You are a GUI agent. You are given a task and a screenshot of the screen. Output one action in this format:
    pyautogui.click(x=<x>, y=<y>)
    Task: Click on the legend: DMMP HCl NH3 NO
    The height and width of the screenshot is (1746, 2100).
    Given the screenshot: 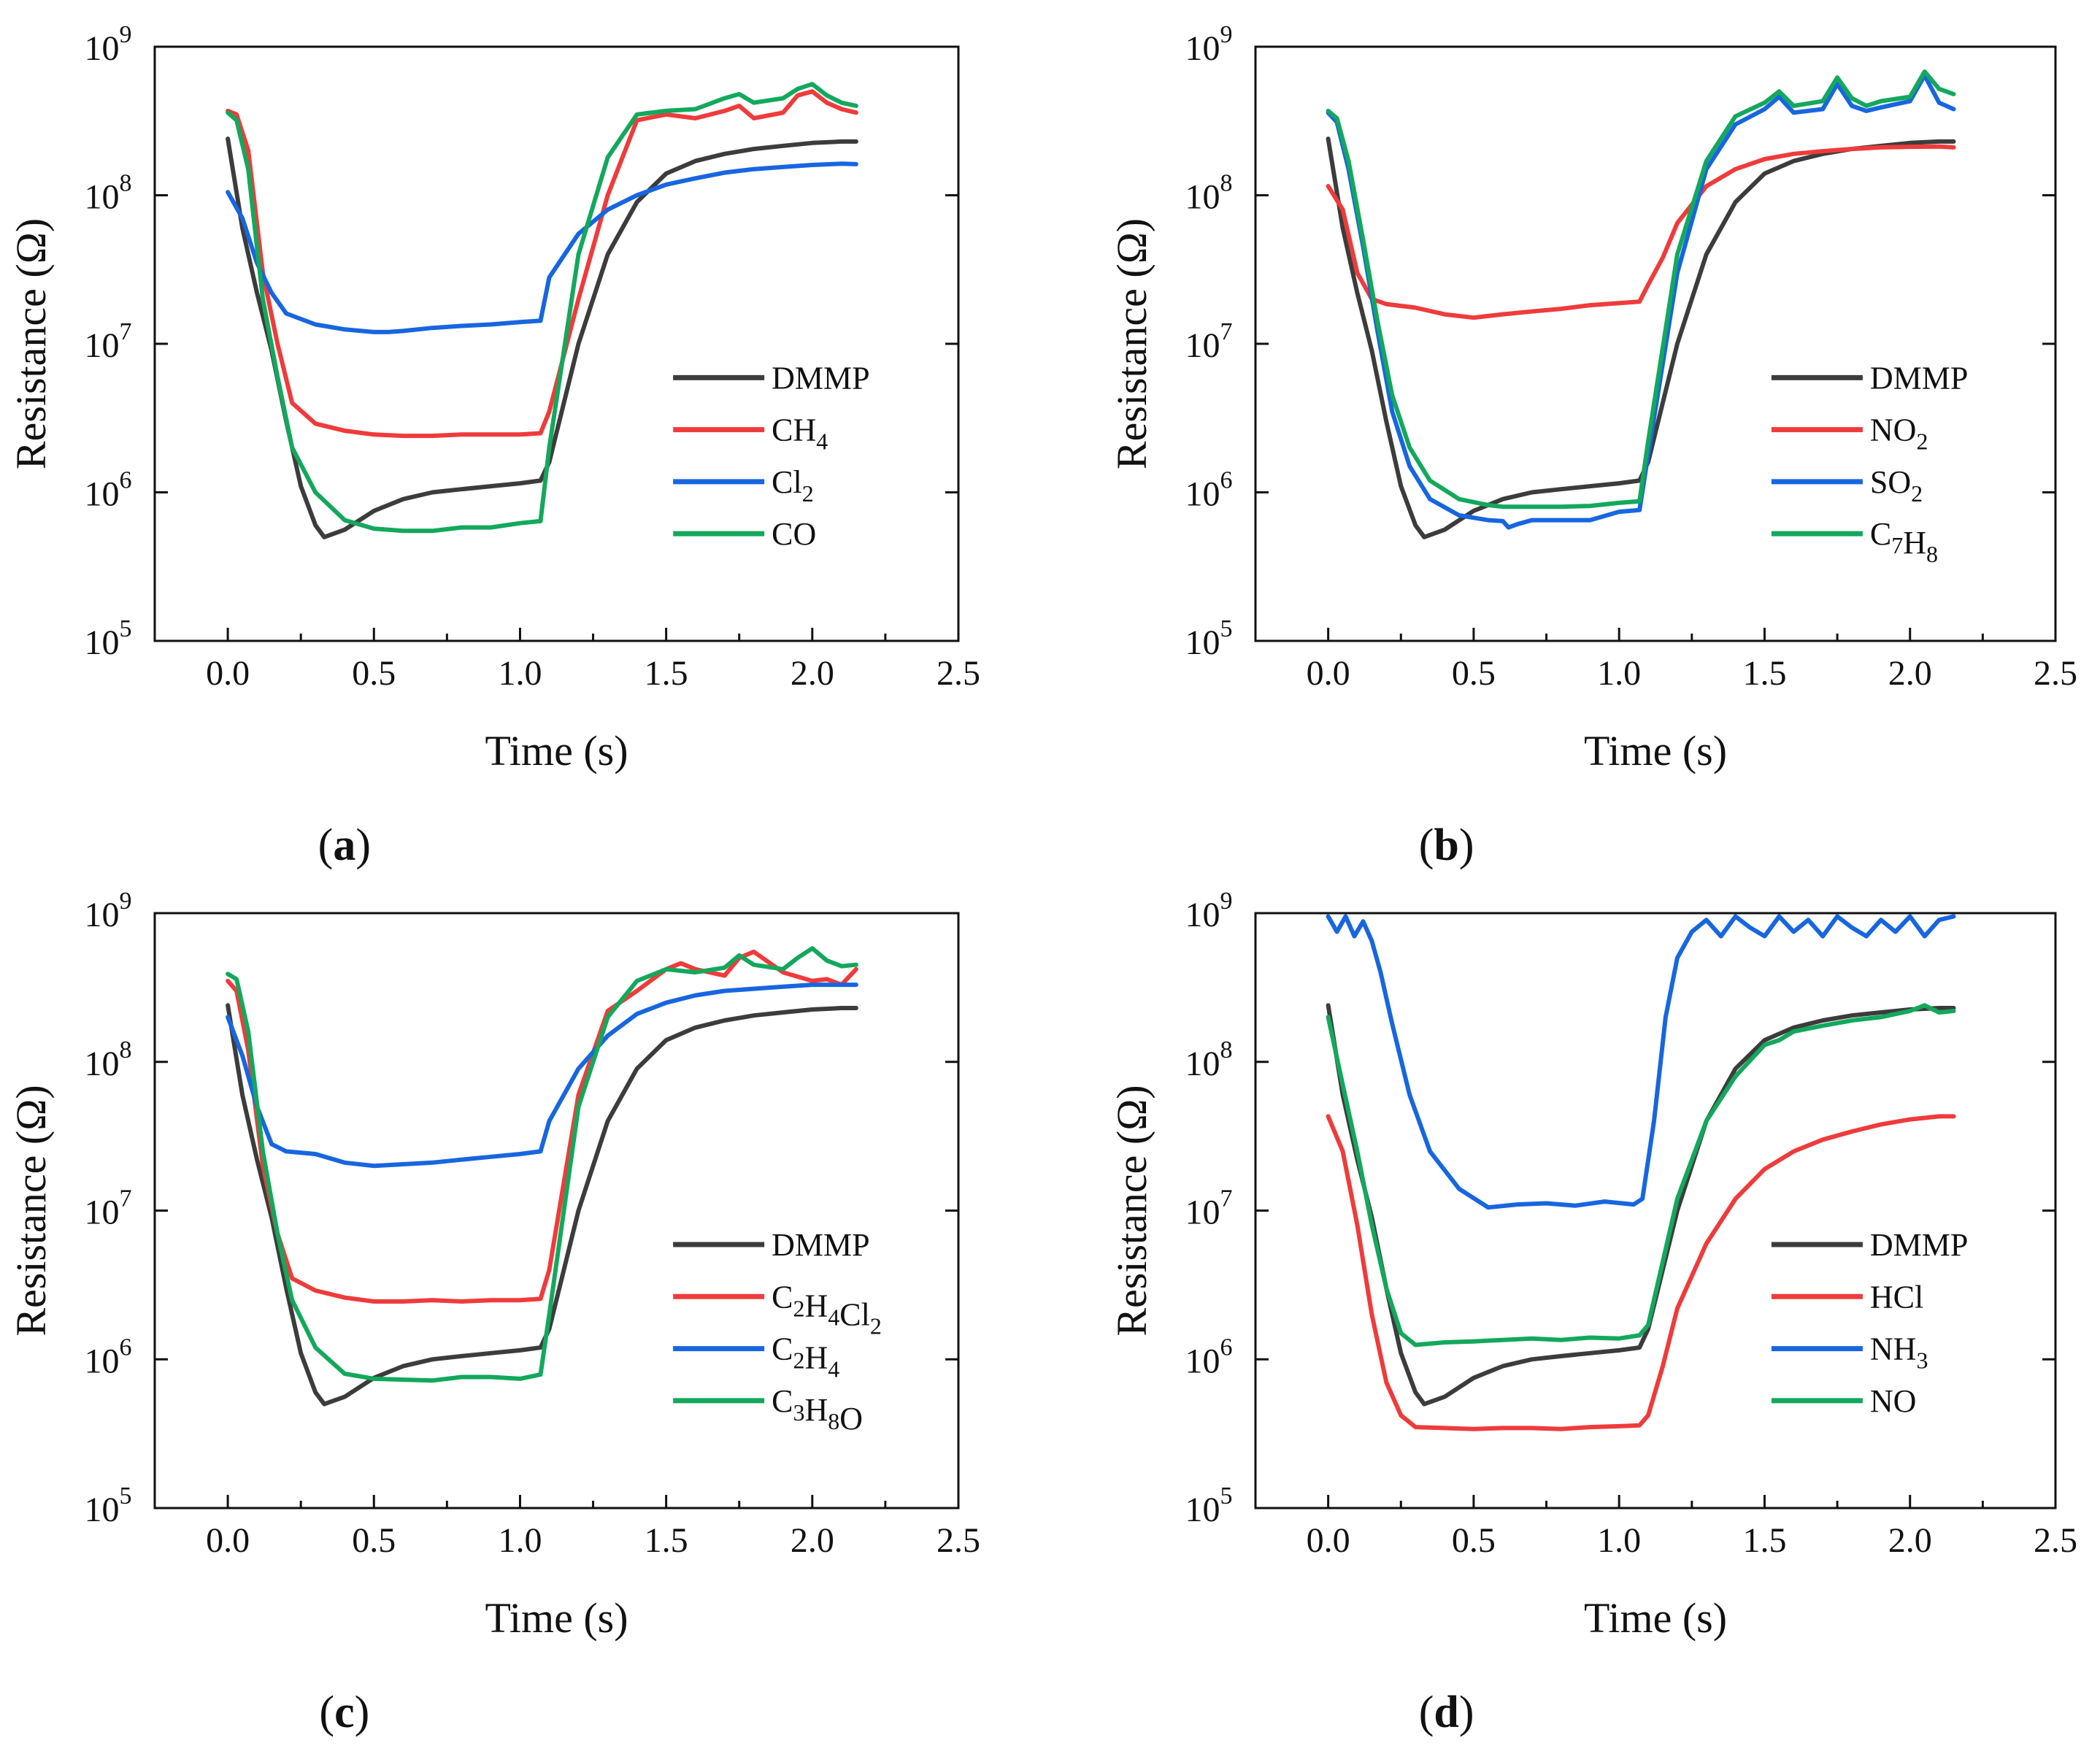 What is the action you would take?
    pyautogui.click(x=1870, y=1323)
    